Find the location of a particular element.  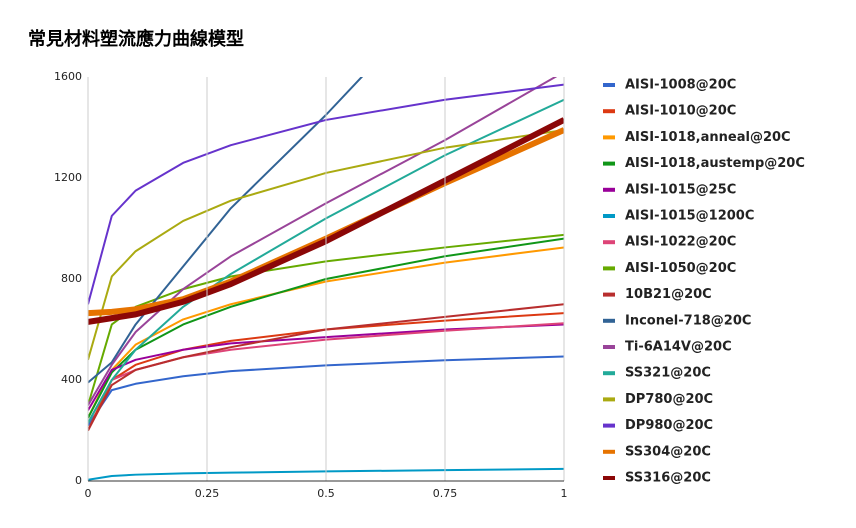

legend-label: Inconel-718@20C is located at coordinates (688, 320).